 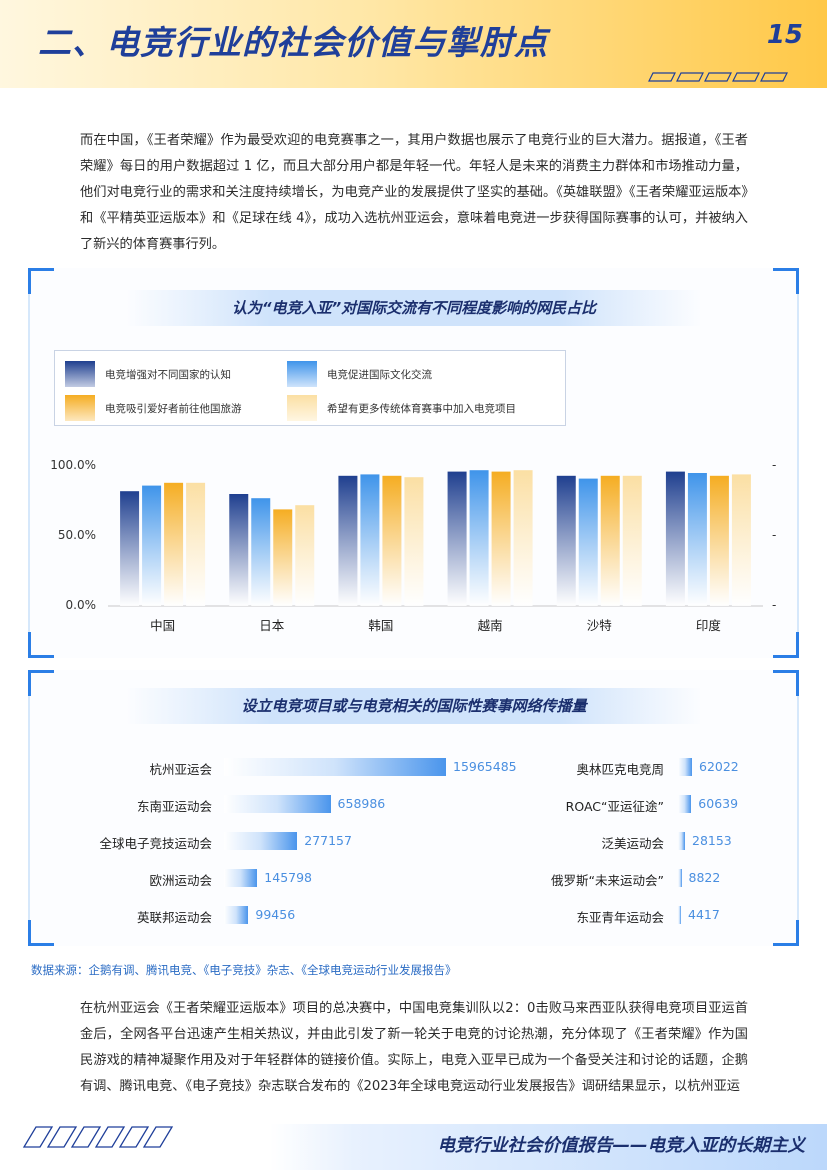 What do you see at coordinates (718, 803) in the screenshot?
I see `ranking-value: 60639` at bounding box center [718, 803].